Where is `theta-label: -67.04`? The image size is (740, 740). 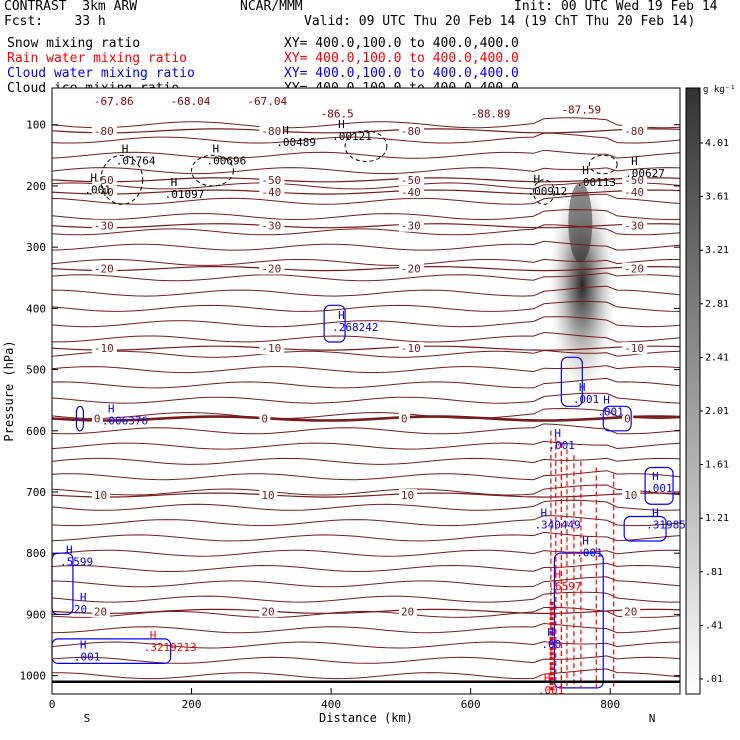 theta-label: -67.04 is located at coordinates (267, 101).